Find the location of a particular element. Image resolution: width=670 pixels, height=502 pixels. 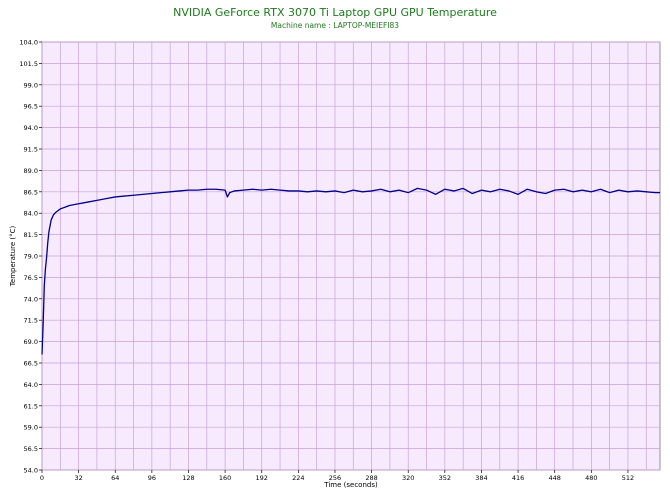

y-tick-label: 91.5 is located at coordinates (31, 150).